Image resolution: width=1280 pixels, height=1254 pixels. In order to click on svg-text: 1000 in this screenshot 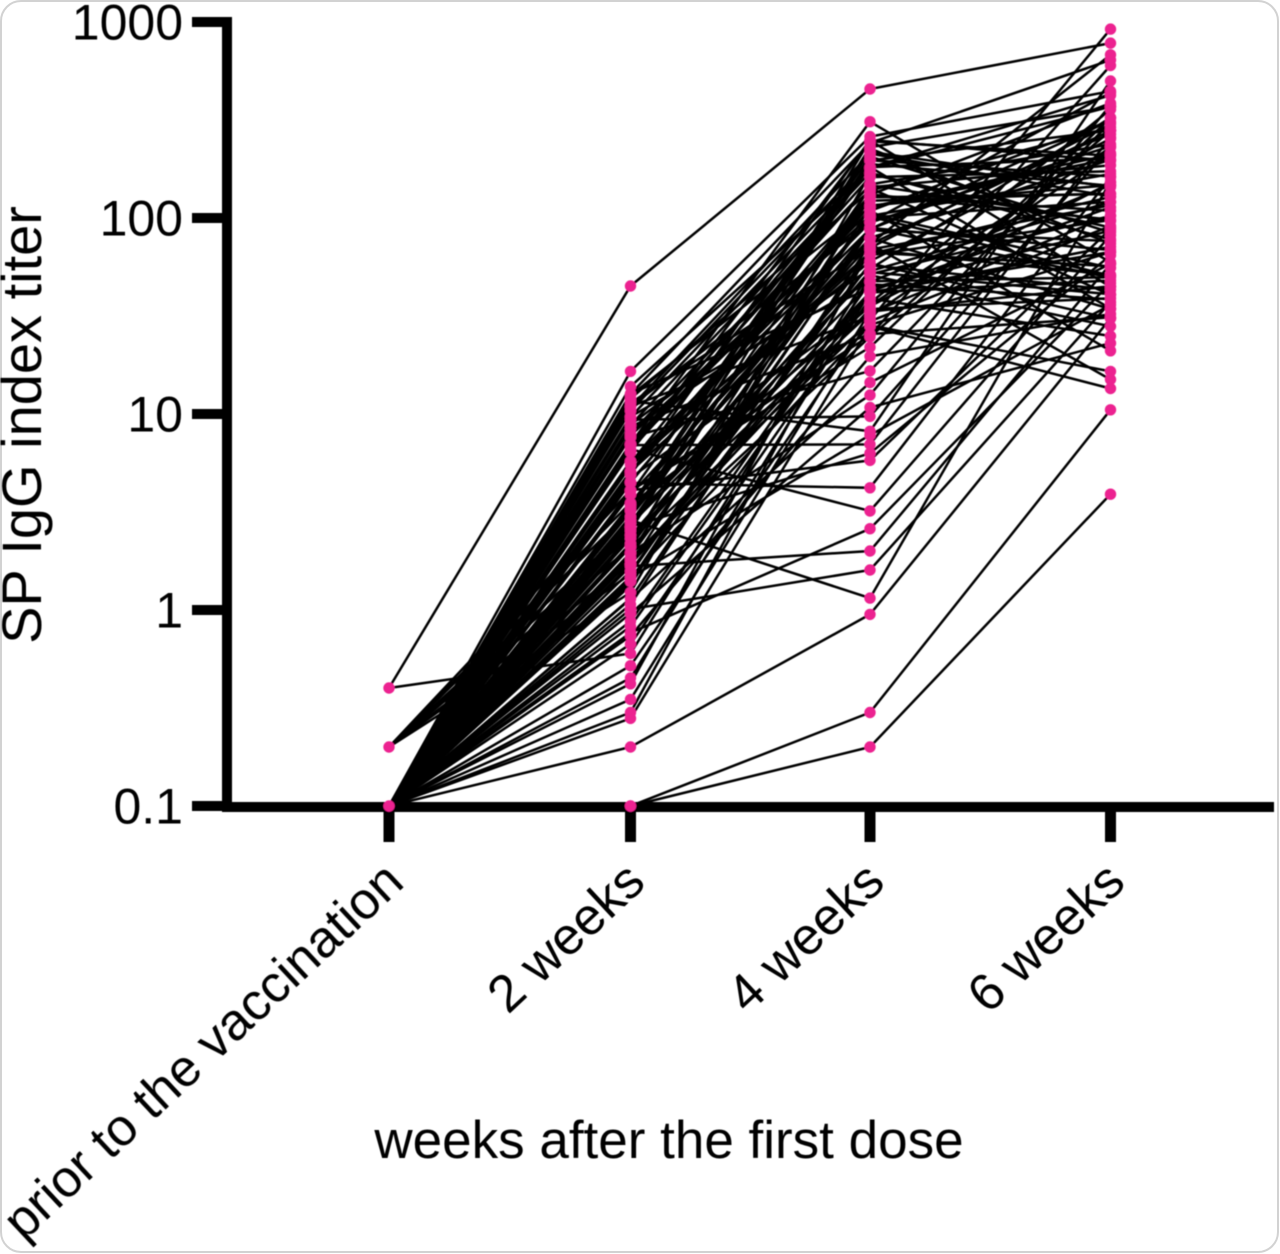, I will do `click(127, 25)`.